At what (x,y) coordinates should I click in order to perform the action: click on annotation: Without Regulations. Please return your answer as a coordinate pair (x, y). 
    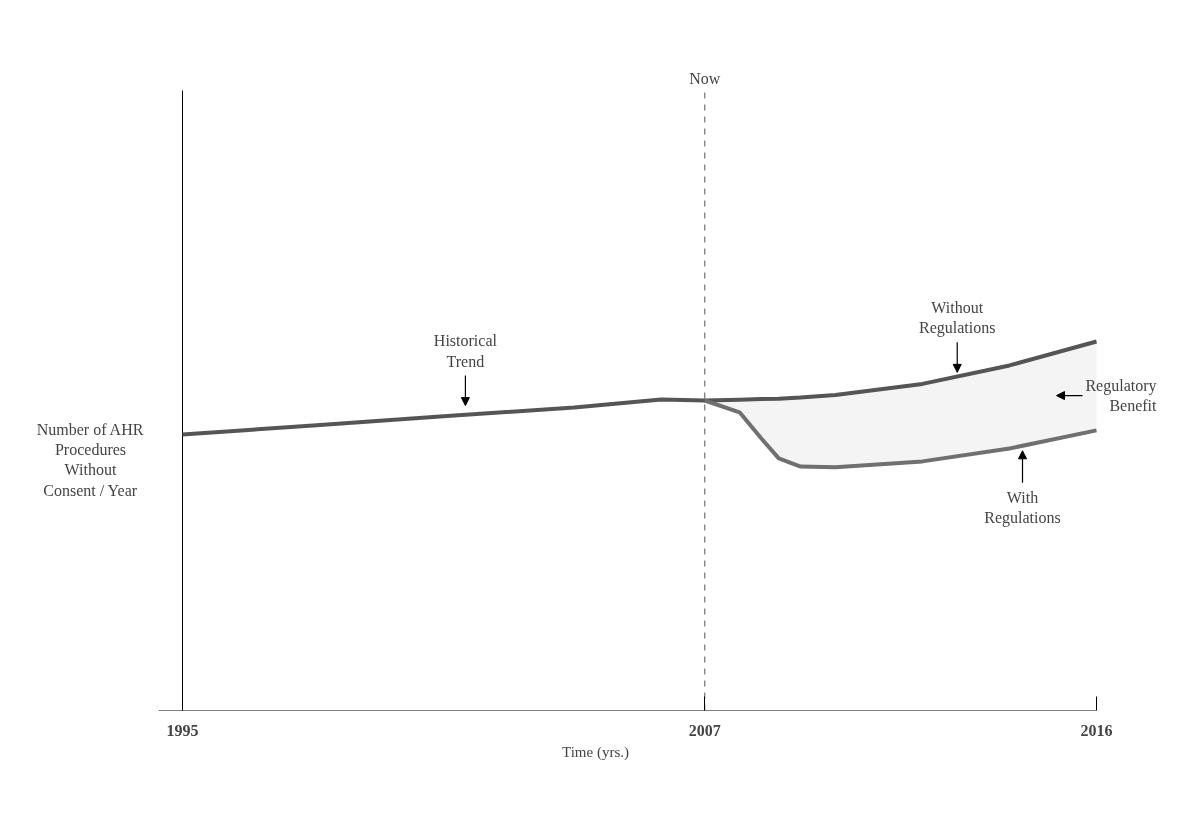
    Looking at the image, I should click on (957, 318).